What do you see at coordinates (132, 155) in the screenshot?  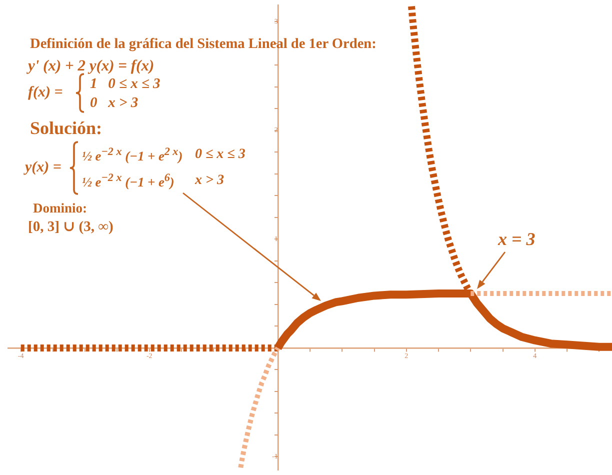 I see `annotation: ½ e$^{−2 x}$ (−1 + e$^{2 x}$)` at bounding box center [132, 155].